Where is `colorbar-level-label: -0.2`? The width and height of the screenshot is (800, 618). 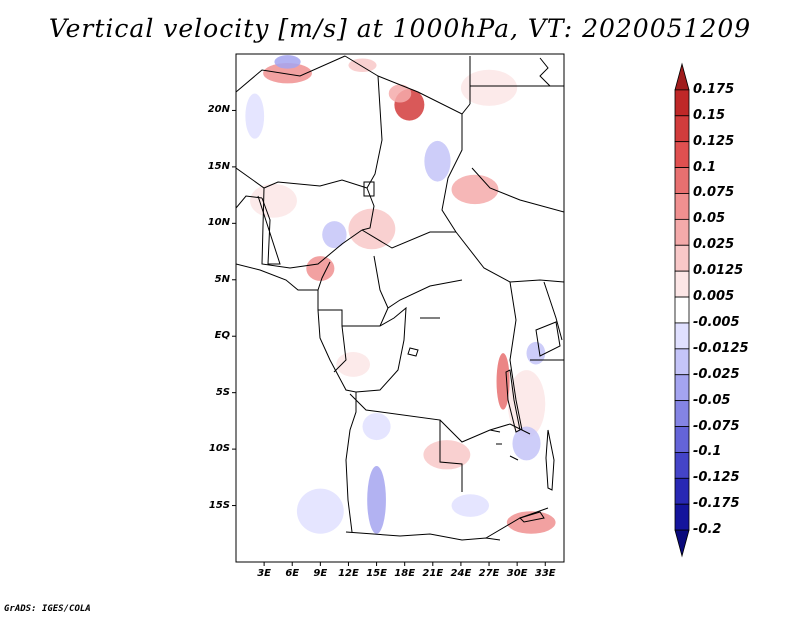 colorbar-level-label: -0.2 is located at coordinates (707, 530).